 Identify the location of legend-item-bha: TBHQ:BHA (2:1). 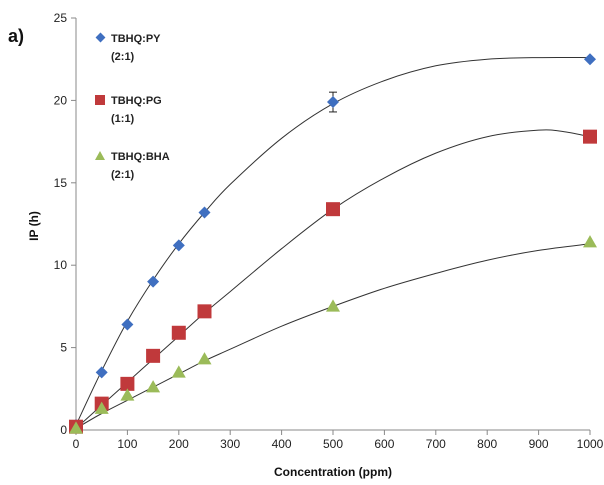
(132, 166).